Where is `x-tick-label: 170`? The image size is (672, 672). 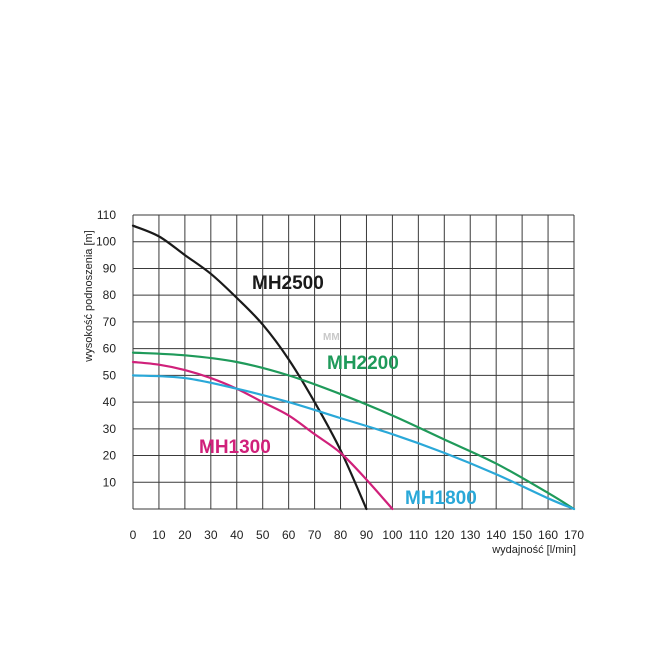
x-tick-label: 170 is located at coordinates (574, 535).